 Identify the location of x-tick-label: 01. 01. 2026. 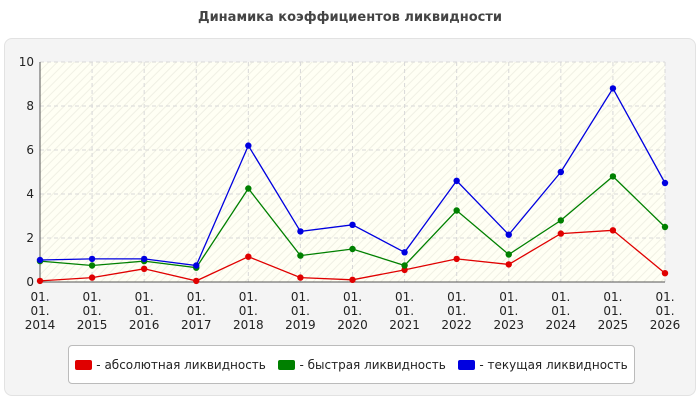
(665, 311).